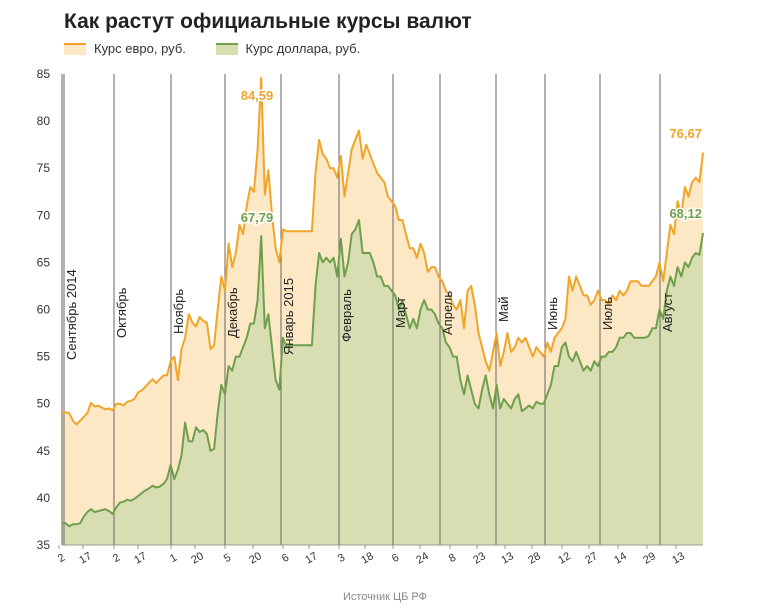  What do you see at coordinates (400, 312) in the screenshot?
I see `month-label: Март` at bounding box center [400, 312].